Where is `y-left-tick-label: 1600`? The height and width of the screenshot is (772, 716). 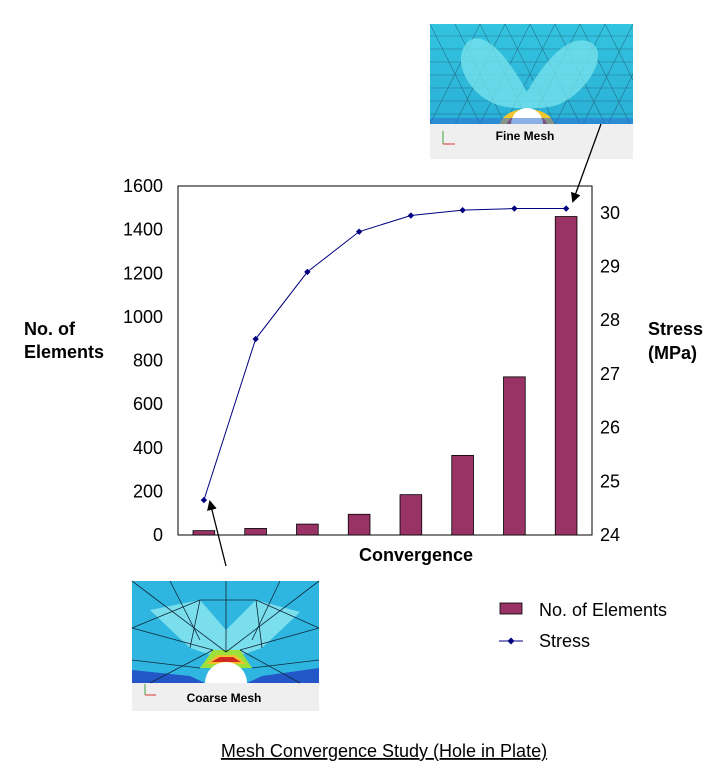 y-left-tick-label: 1600 is located at coordinates (143, 186).